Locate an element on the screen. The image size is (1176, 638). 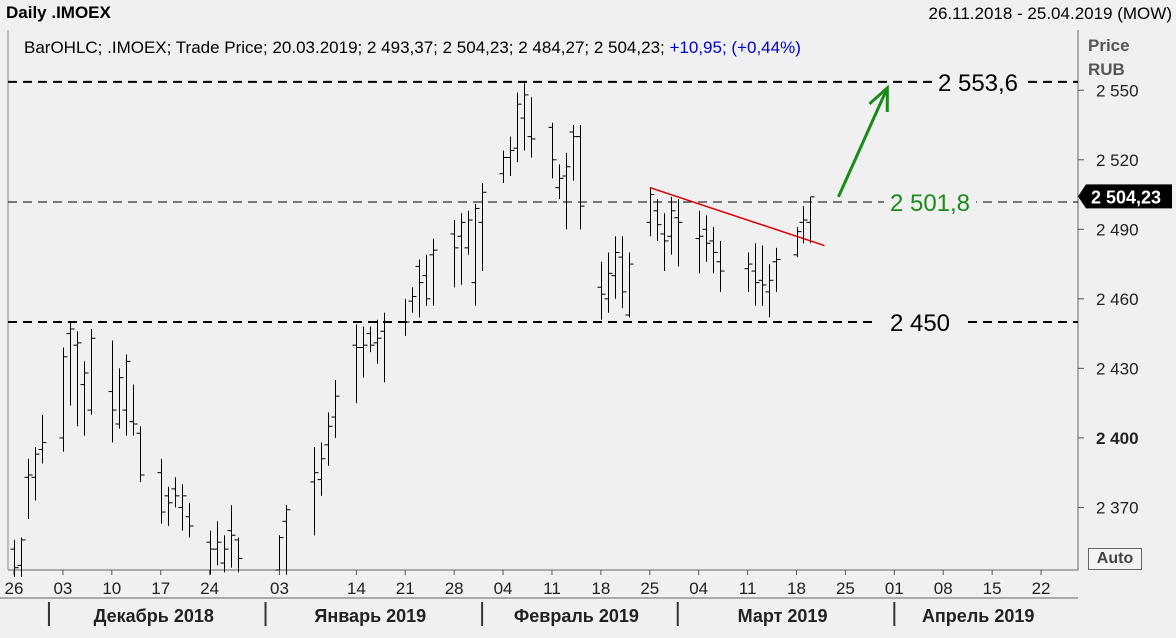
y-tick-label: 2 370 is located at coordinates (1117, 507).